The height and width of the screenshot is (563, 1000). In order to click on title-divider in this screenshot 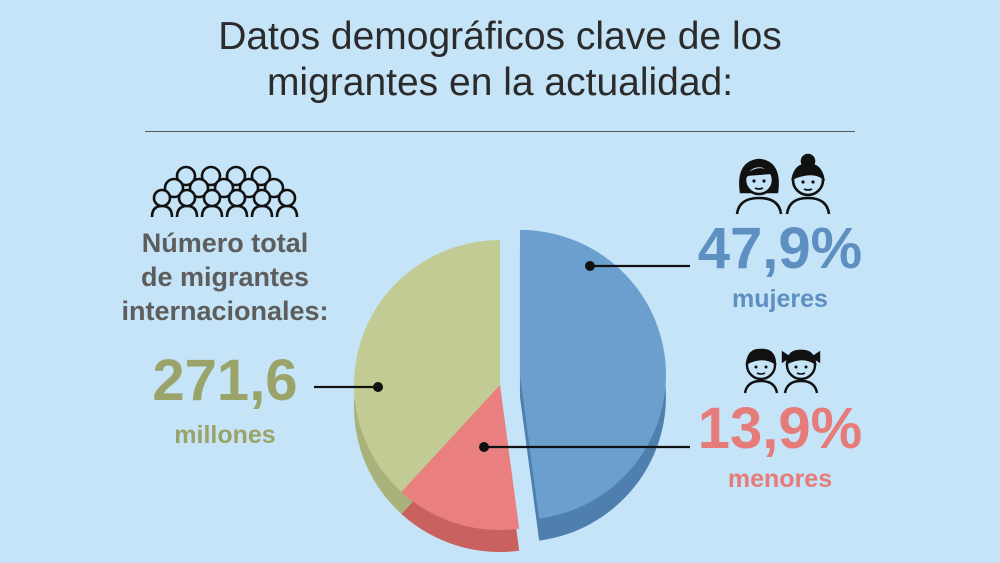, I will do `click(500, 131)`.